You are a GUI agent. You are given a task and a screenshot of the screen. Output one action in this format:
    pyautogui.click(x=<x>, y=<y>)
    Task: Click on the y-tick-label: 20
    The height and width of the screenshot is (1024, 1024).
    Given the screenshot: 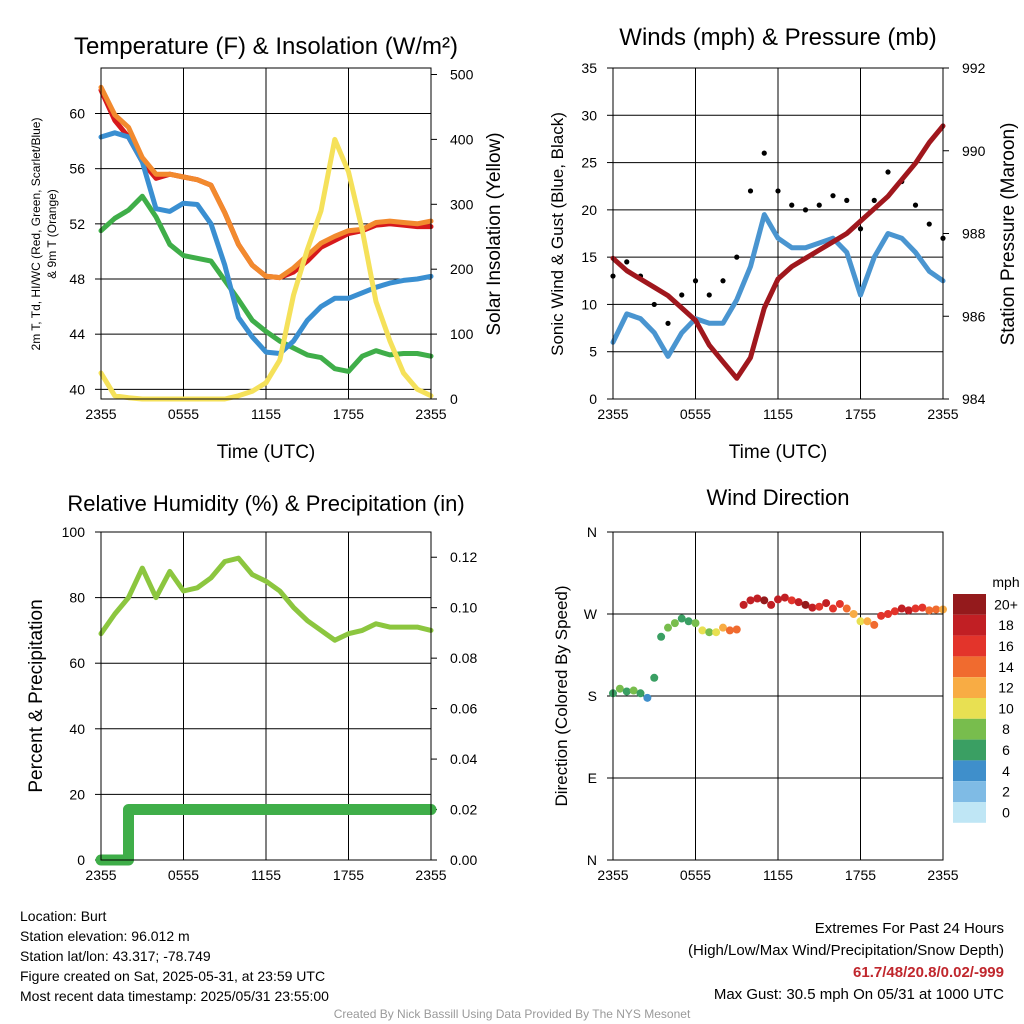 What is the action you would take?
    pyautogui.click(x=589, y=210)
    